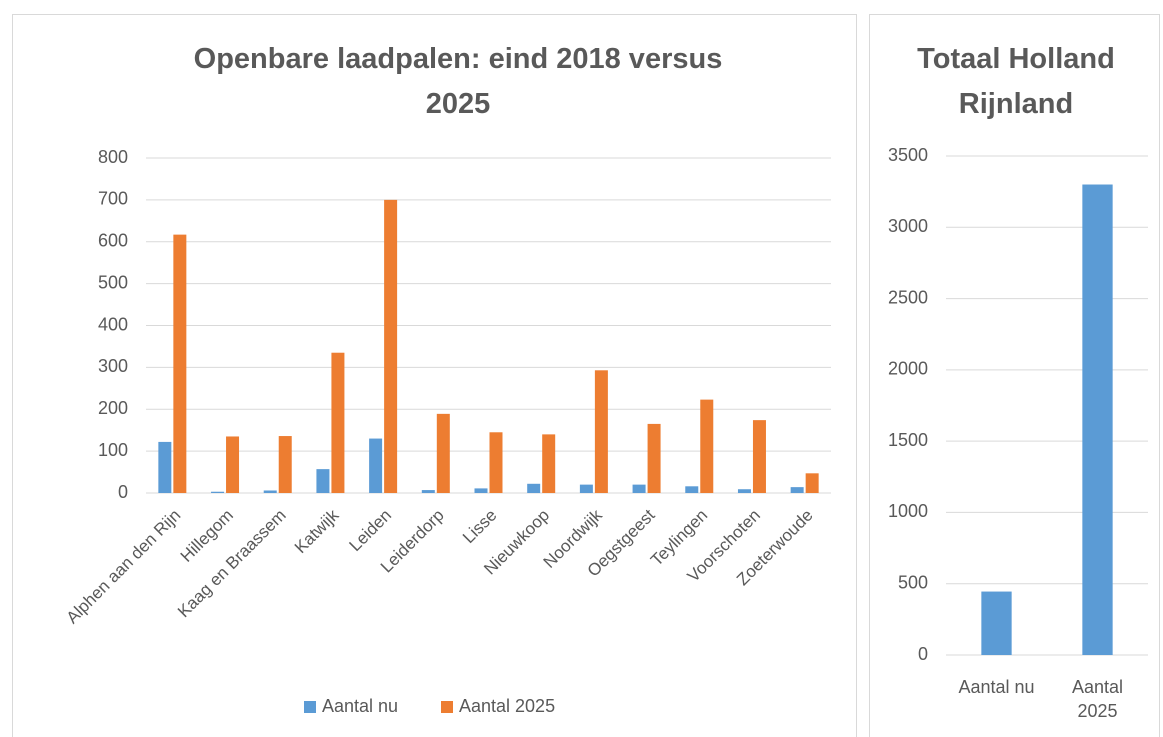 The image size is (1163, 737). What do you see at coordinates (371, 531) in the screenshot?
I see `x-tick-label: Leiden` at bounding box center [371, 531].